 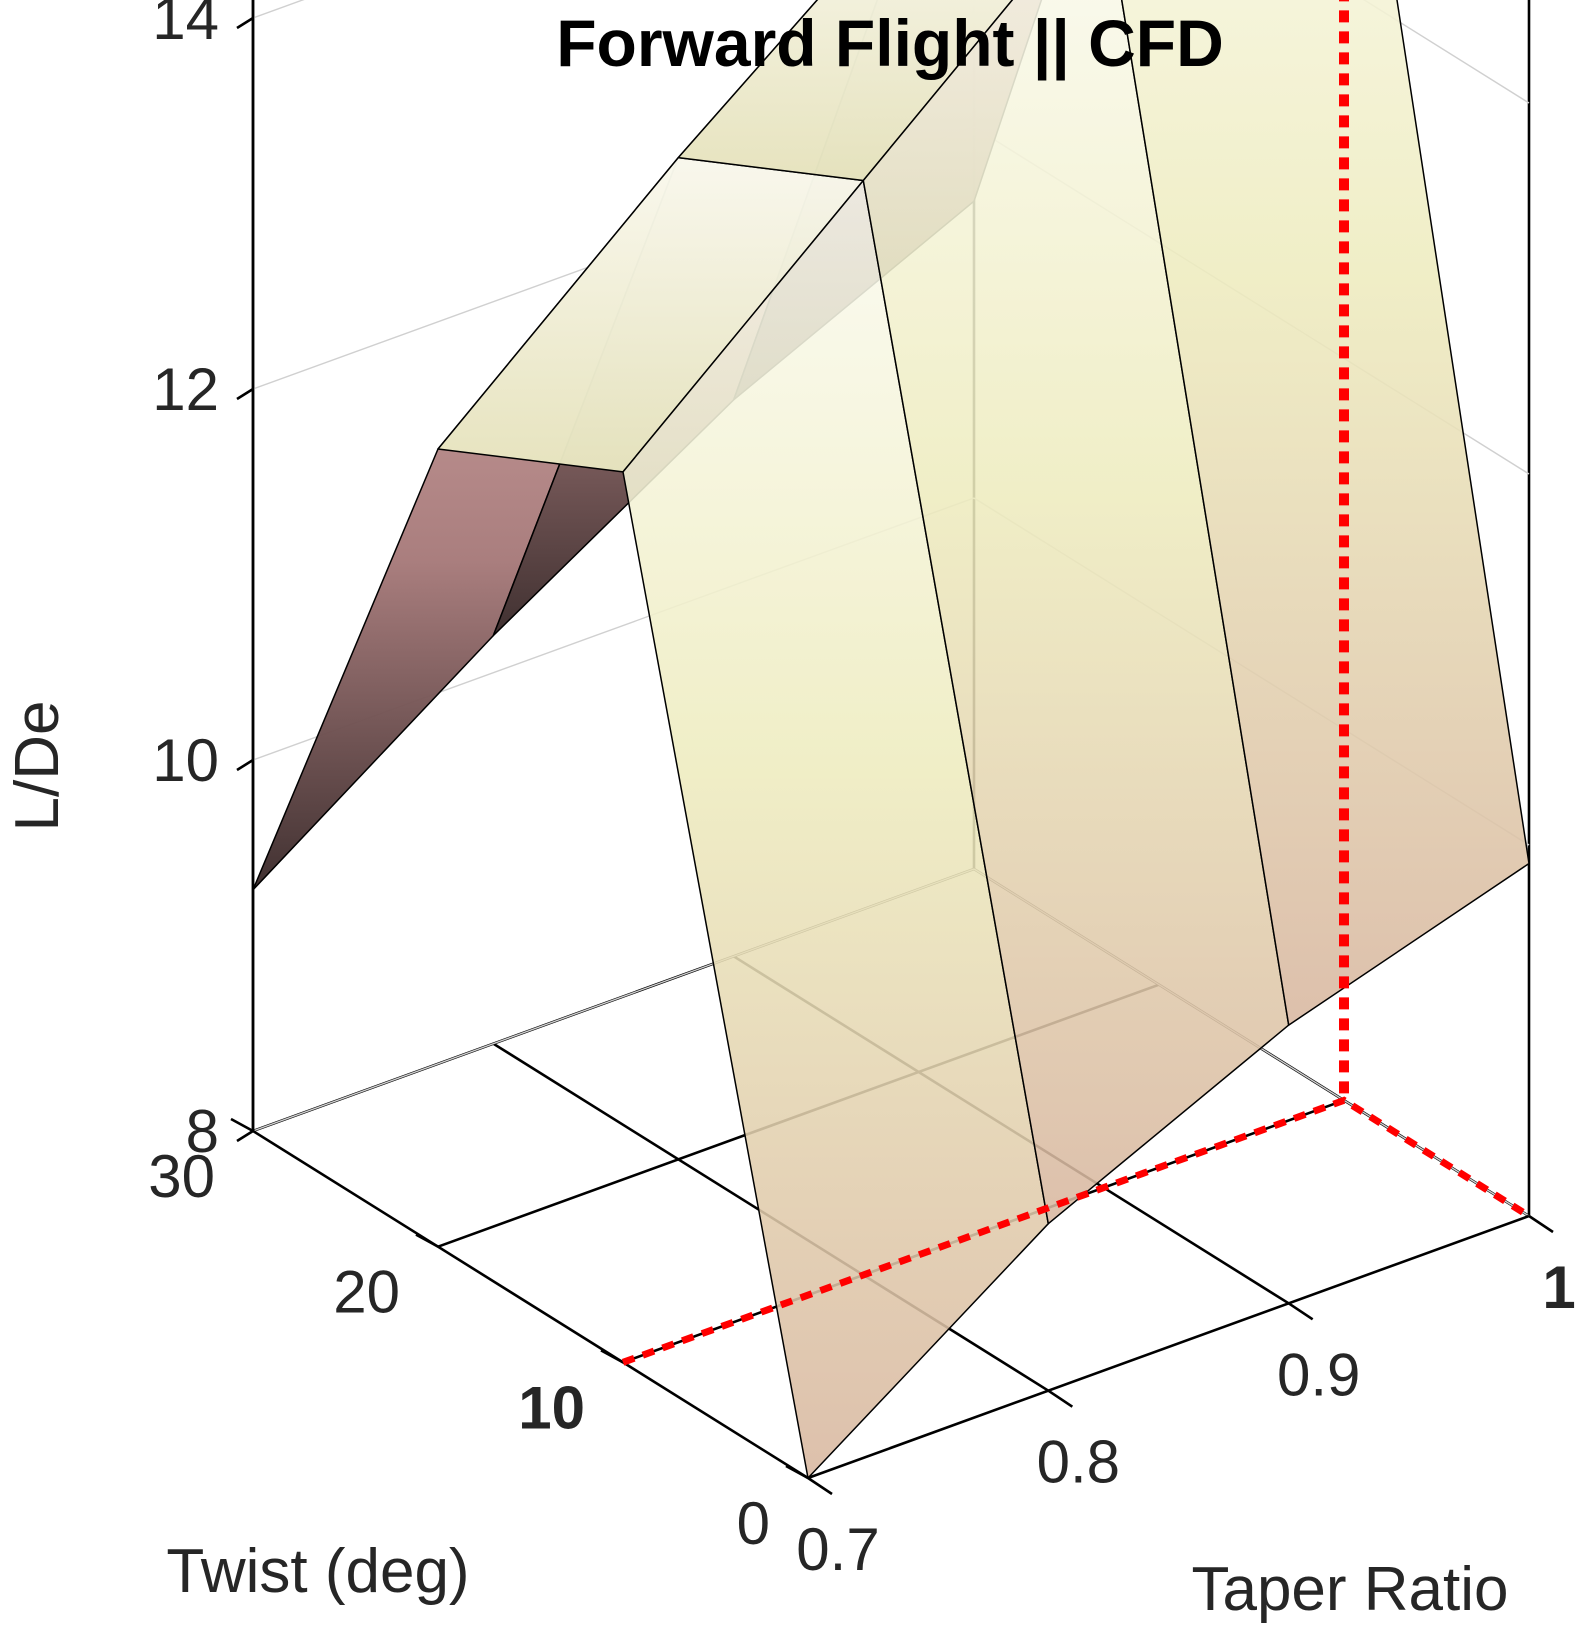 I want to click on z-tick-label: 14, so click(x=185, y=26).